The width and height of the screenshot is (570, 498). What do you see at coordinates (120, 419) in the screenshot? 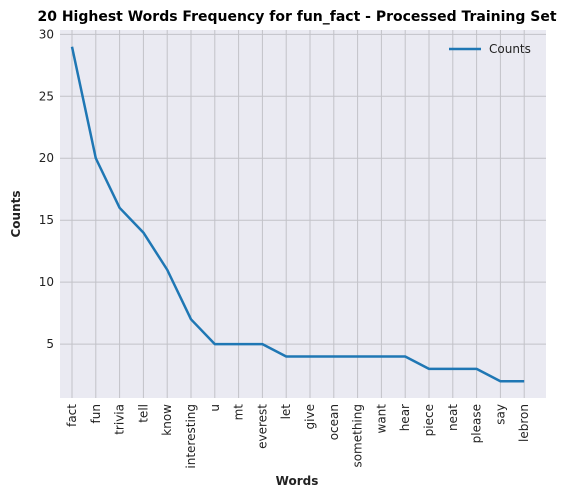
I see `x-tick-label: trivia` at bounding box center [120, 419].